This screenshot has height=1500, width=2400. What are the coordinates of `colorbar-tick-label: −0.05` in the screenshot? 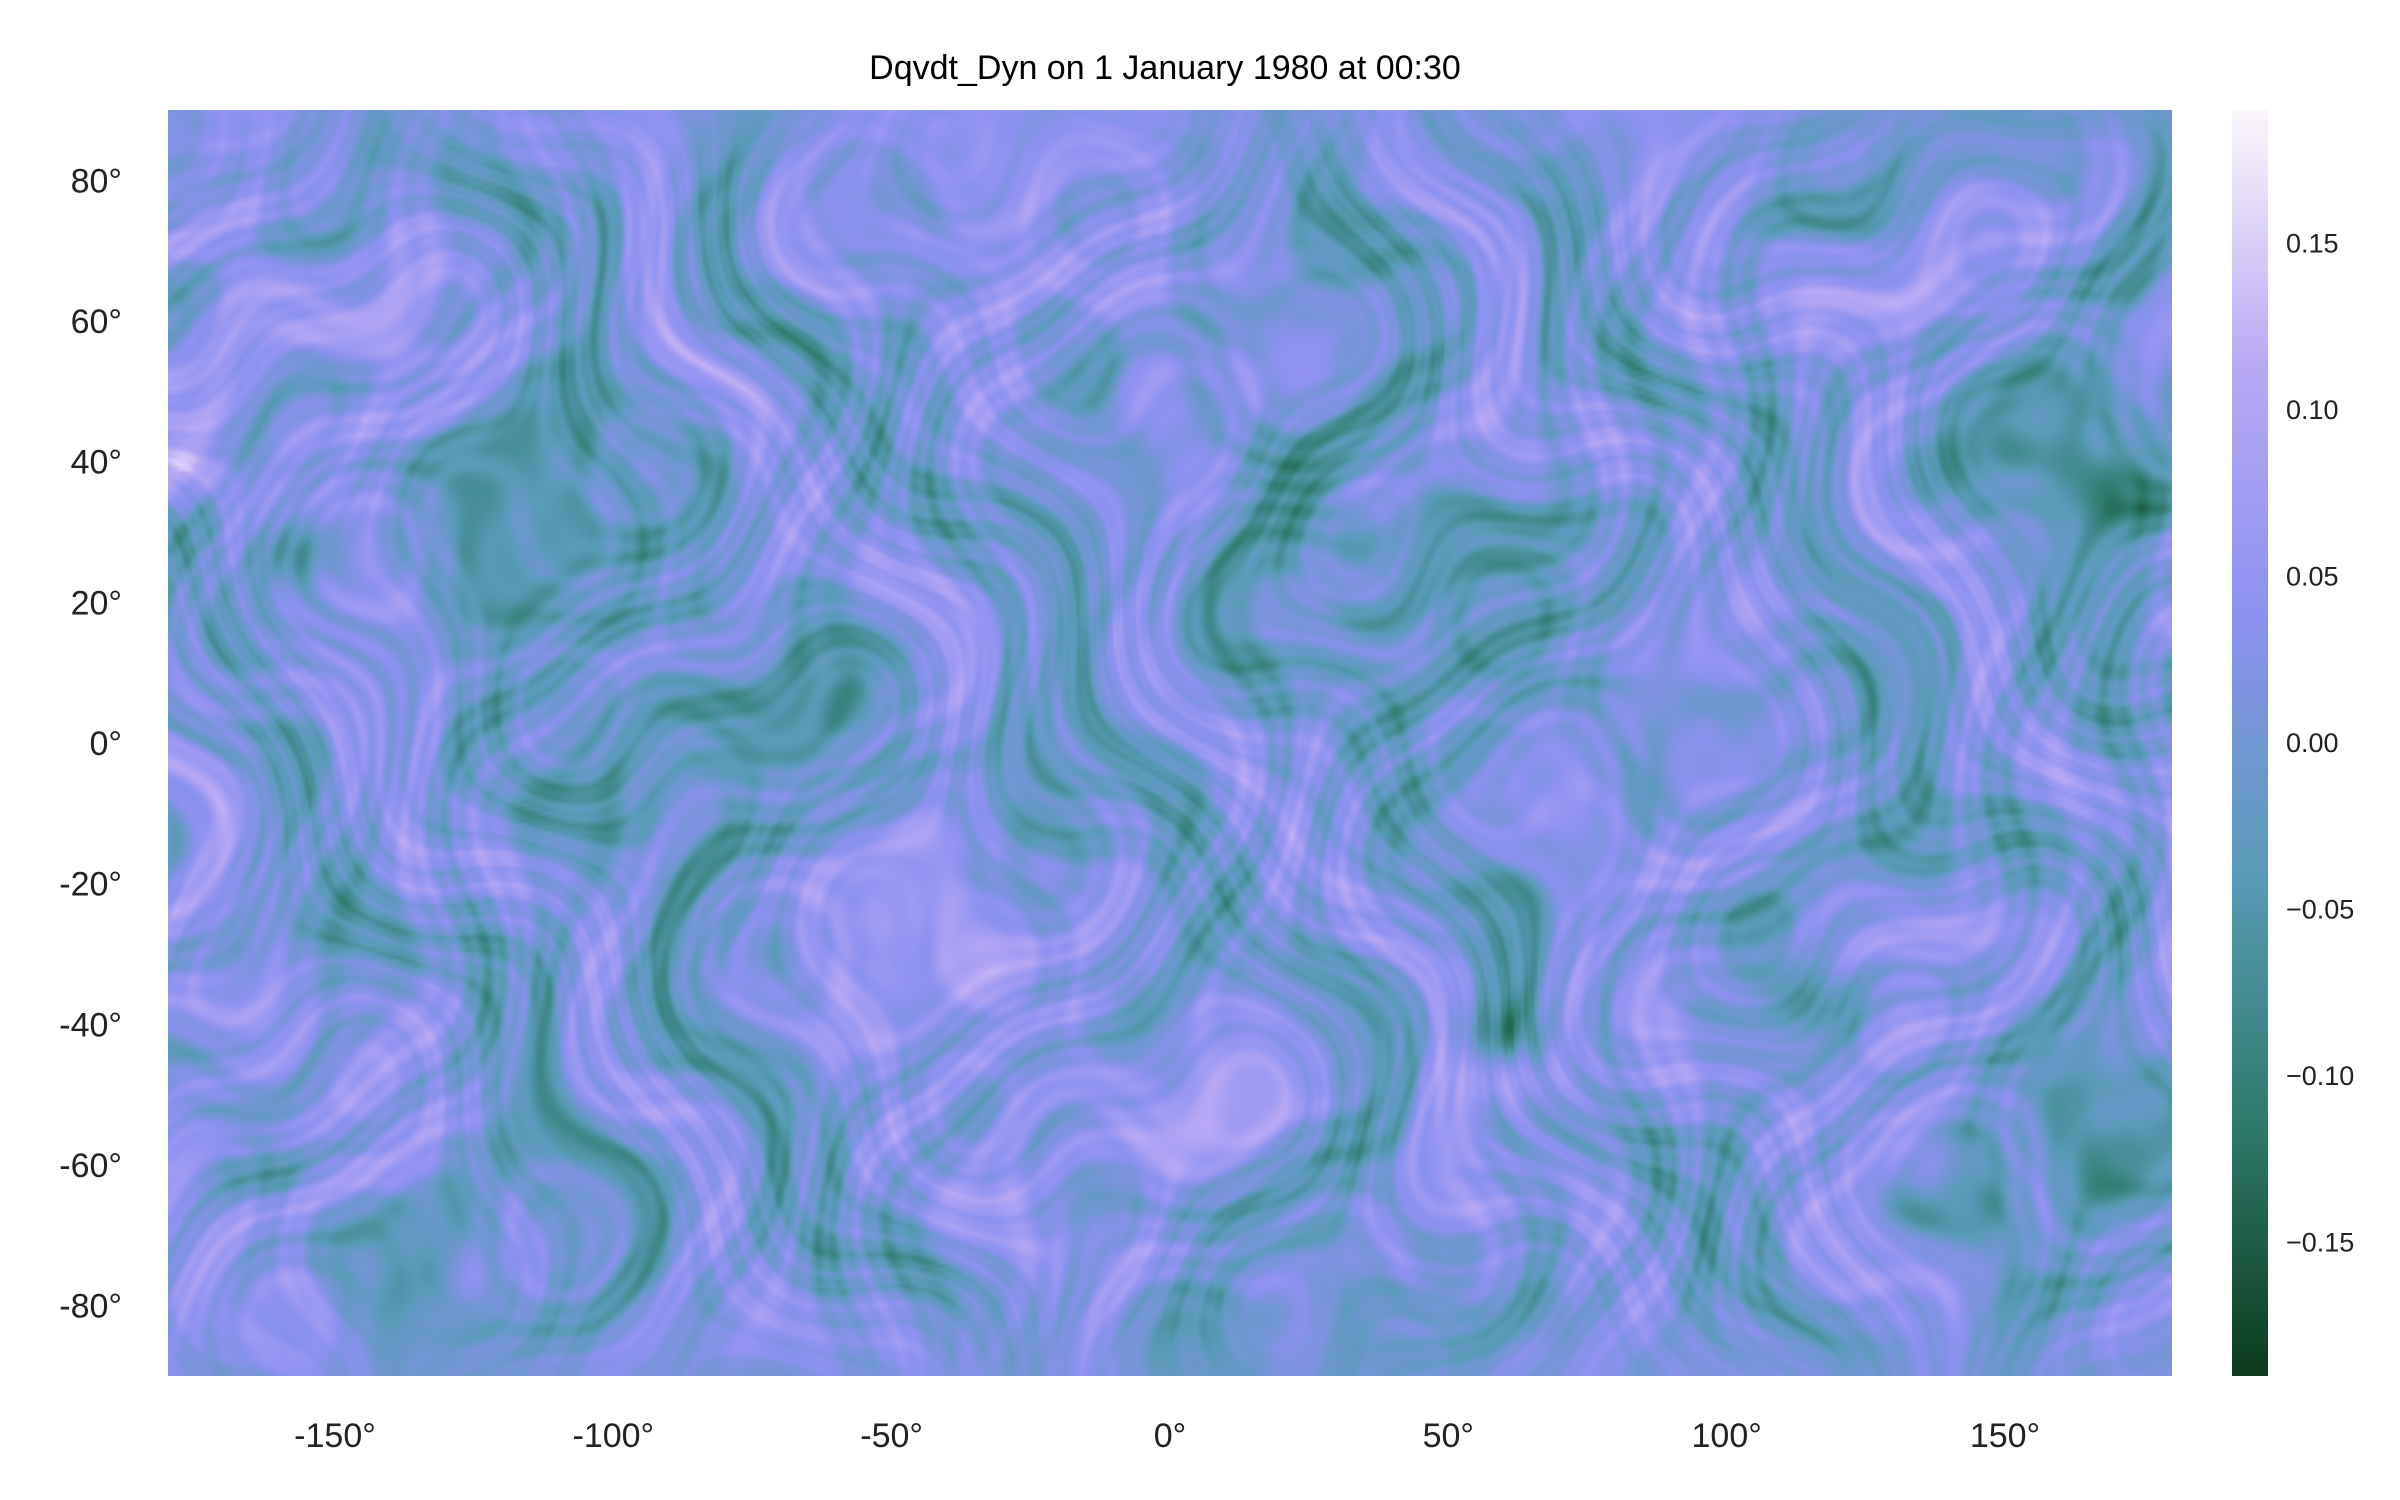 It's located at (2320, 910).